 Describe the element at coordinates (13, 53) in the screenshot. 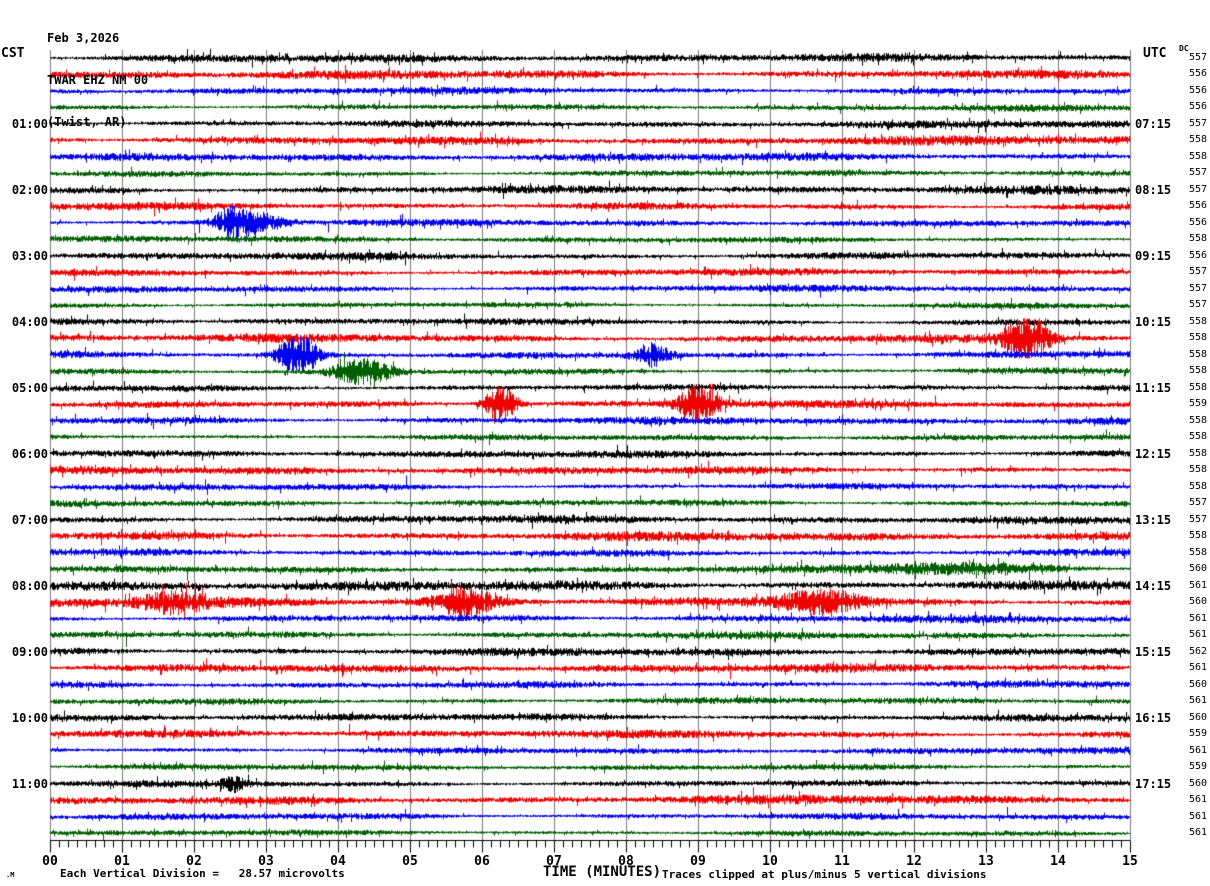

I see `left-axis-title: CST` at that location.